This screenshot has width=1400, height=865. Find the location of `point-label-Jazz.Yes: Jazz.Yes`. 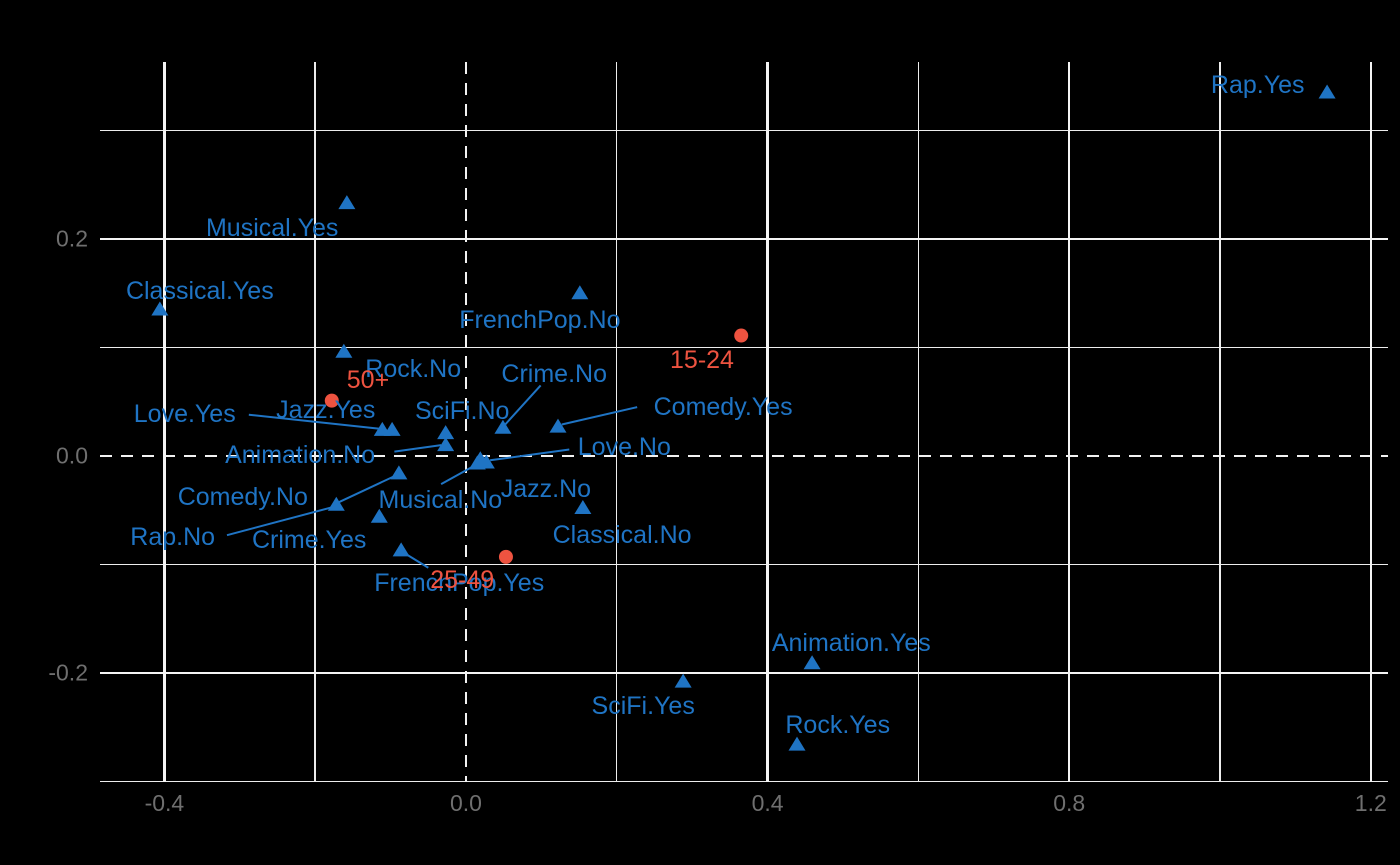

point-label-Jazz.Yes: Jazz.Yes is located at coordinates (326, 410).